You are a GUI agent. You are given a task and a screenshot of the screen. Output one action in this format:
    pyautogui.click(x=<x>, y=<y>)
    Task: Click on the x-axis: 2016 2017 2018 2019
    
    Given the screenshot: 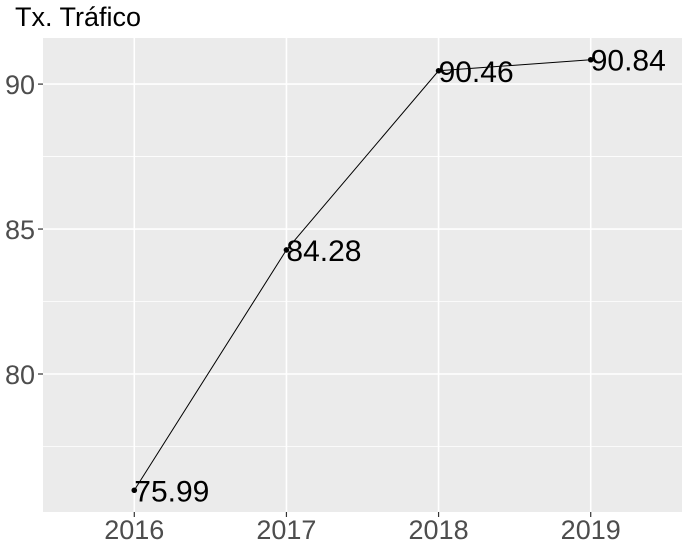 What is the action you would take?
    pyautogui.click(x=362, y=528)
    